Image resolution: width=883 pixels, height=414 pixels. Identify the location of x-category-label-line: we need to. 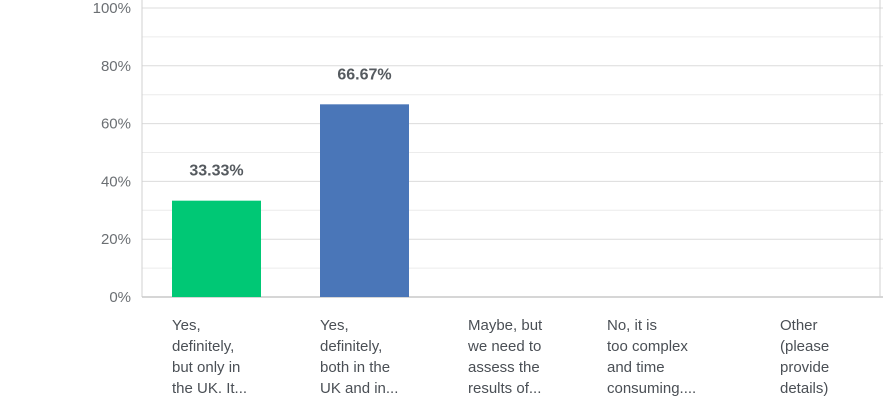
(505, 346).